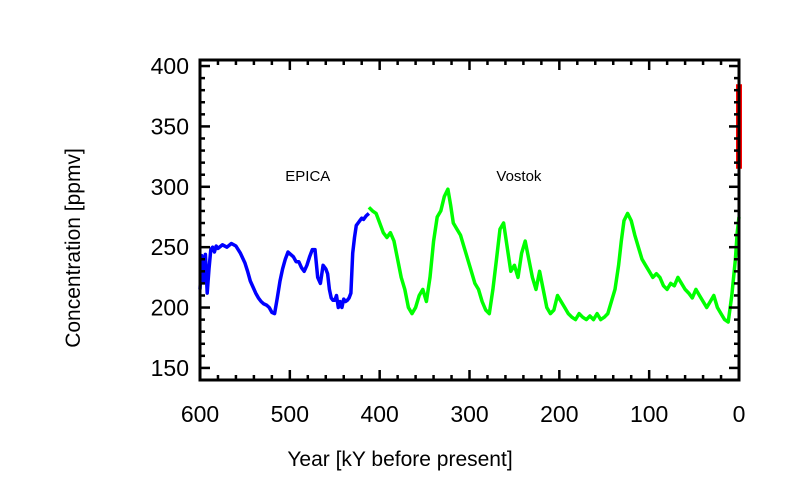  I want to click on y-tick-label: 400, so click(170, 66).